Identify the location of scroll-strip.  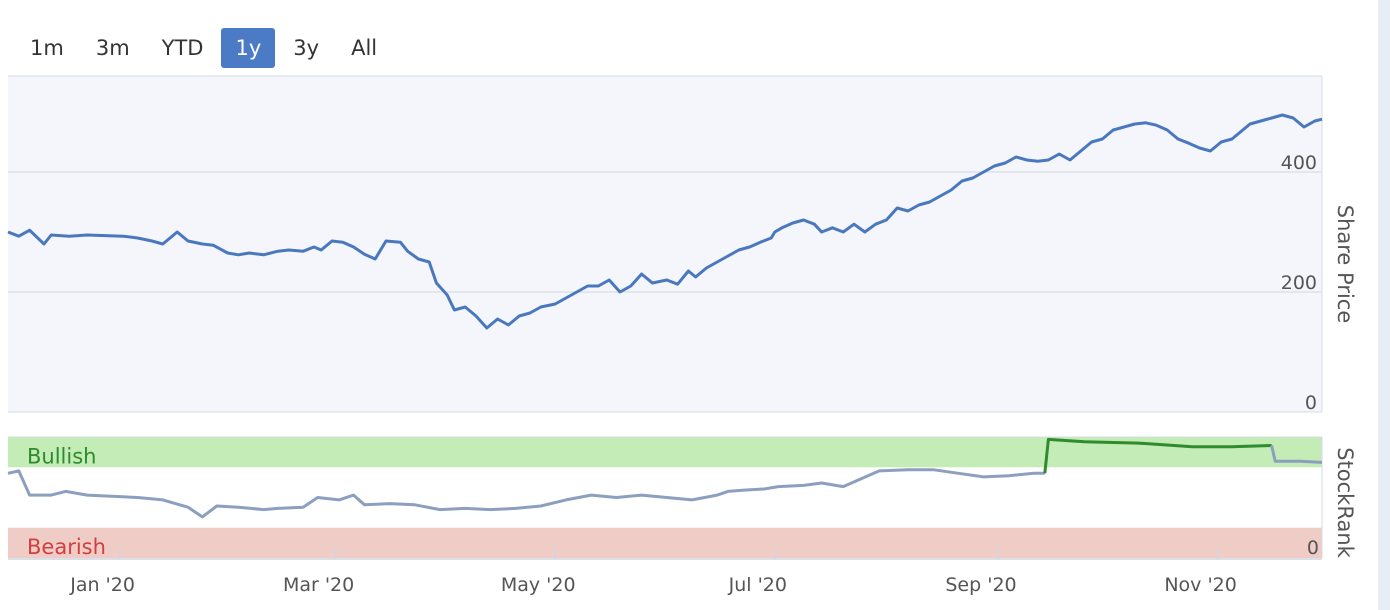
(1384, 305).